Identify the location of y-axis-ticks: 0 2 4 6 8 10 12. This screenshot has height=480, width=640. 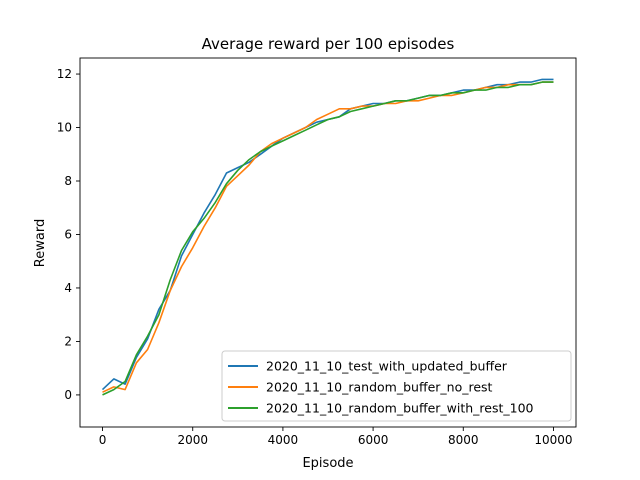
(68, 234).